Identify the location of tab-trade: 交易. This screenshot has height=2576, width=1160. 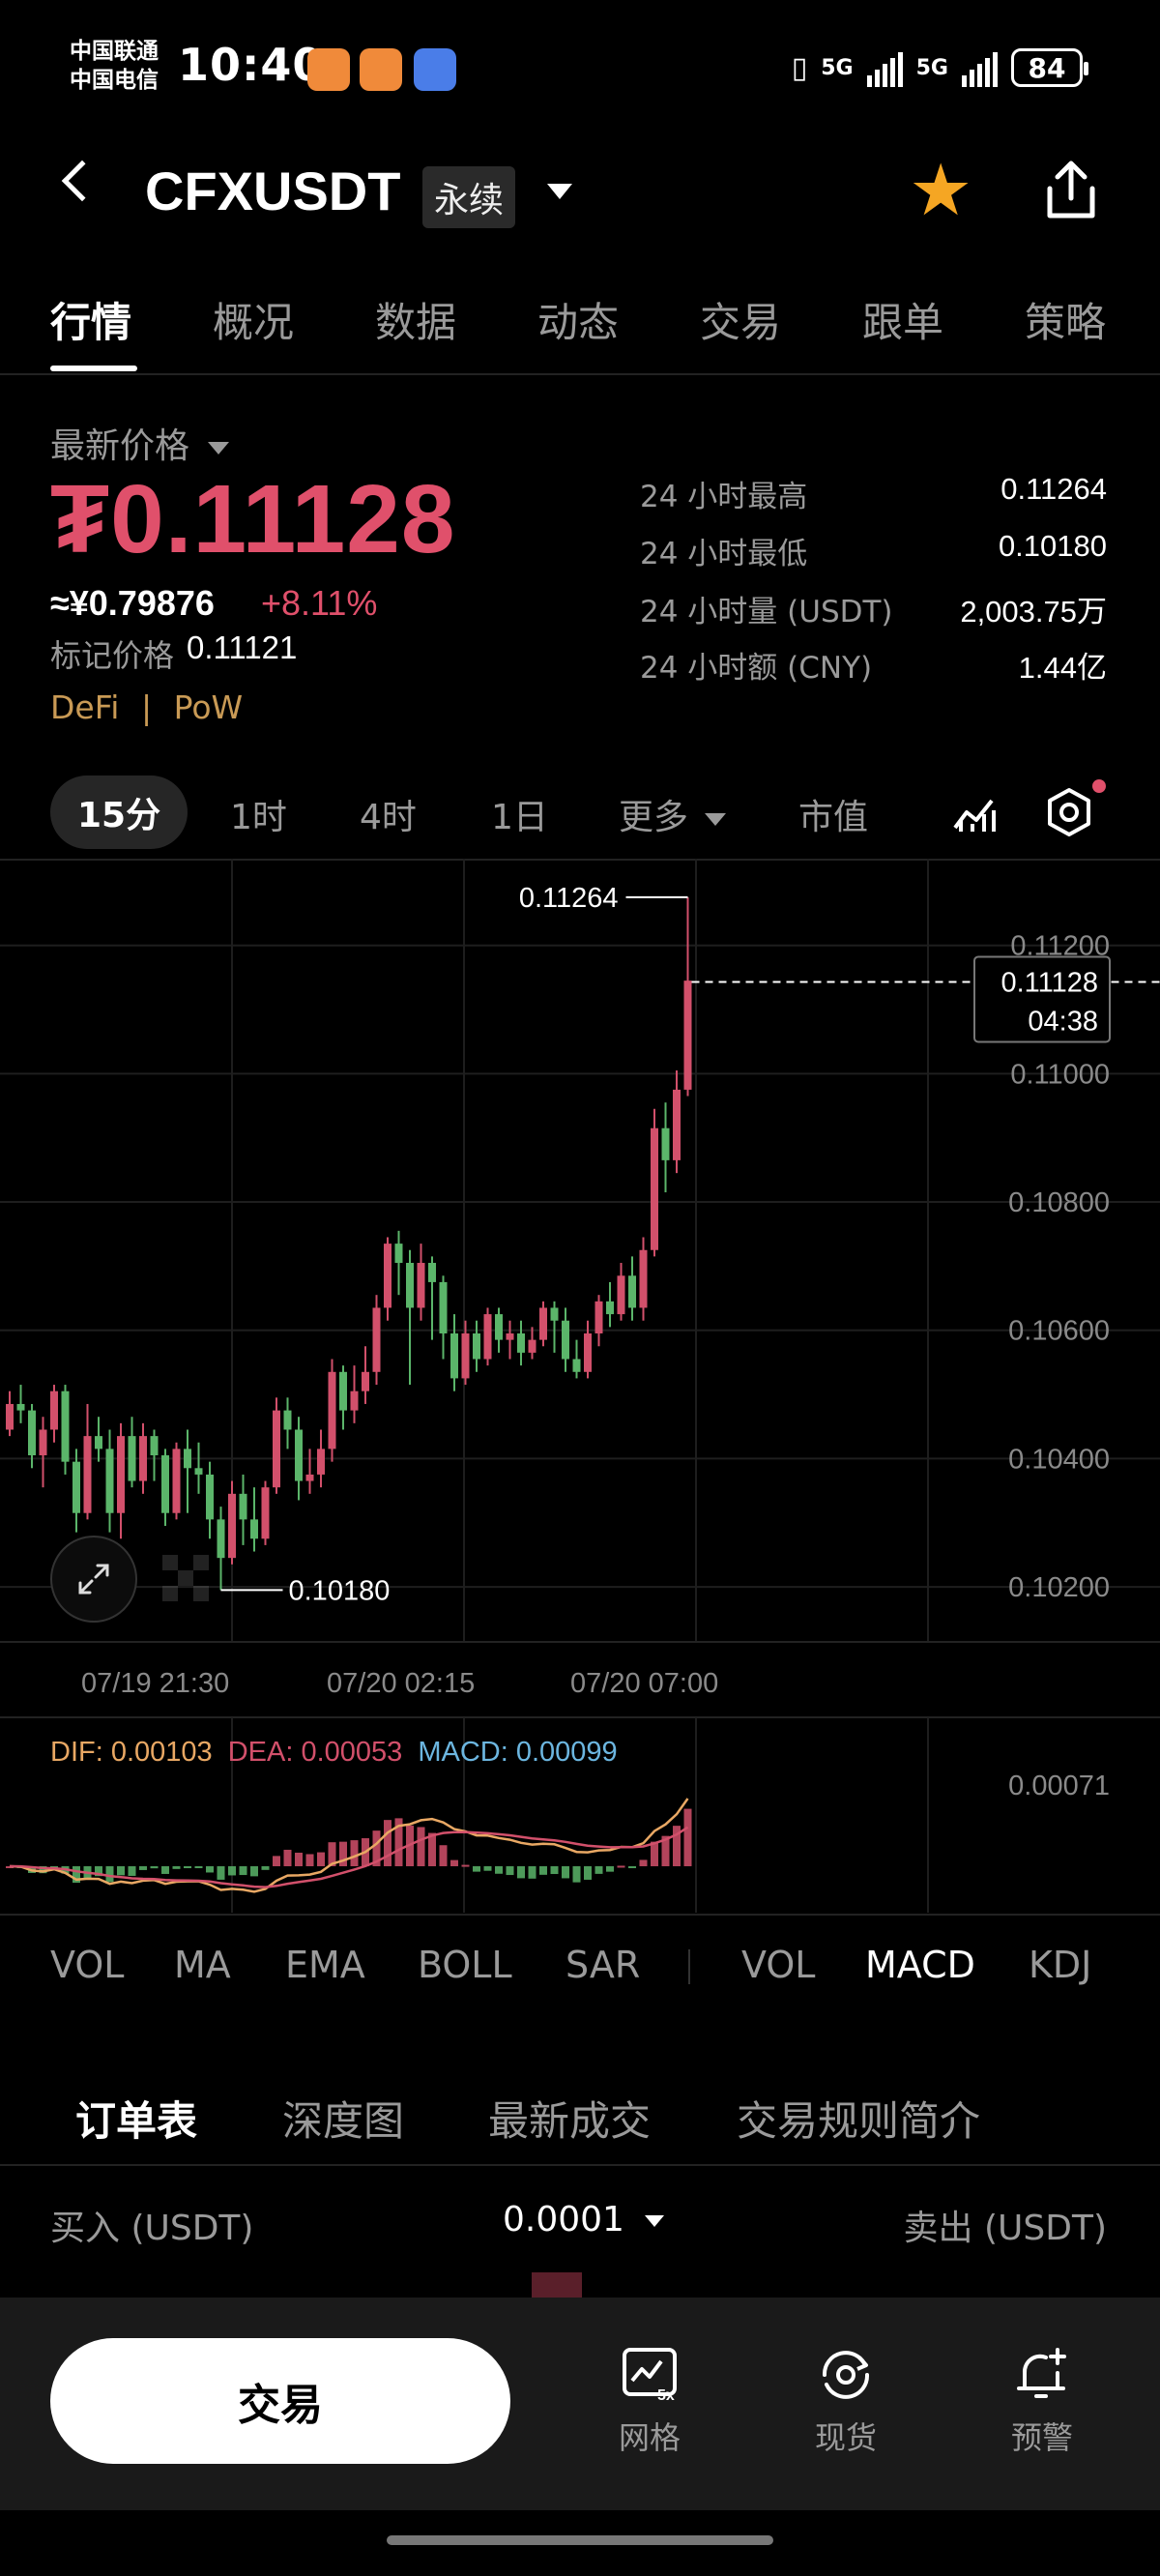
(741, 322).